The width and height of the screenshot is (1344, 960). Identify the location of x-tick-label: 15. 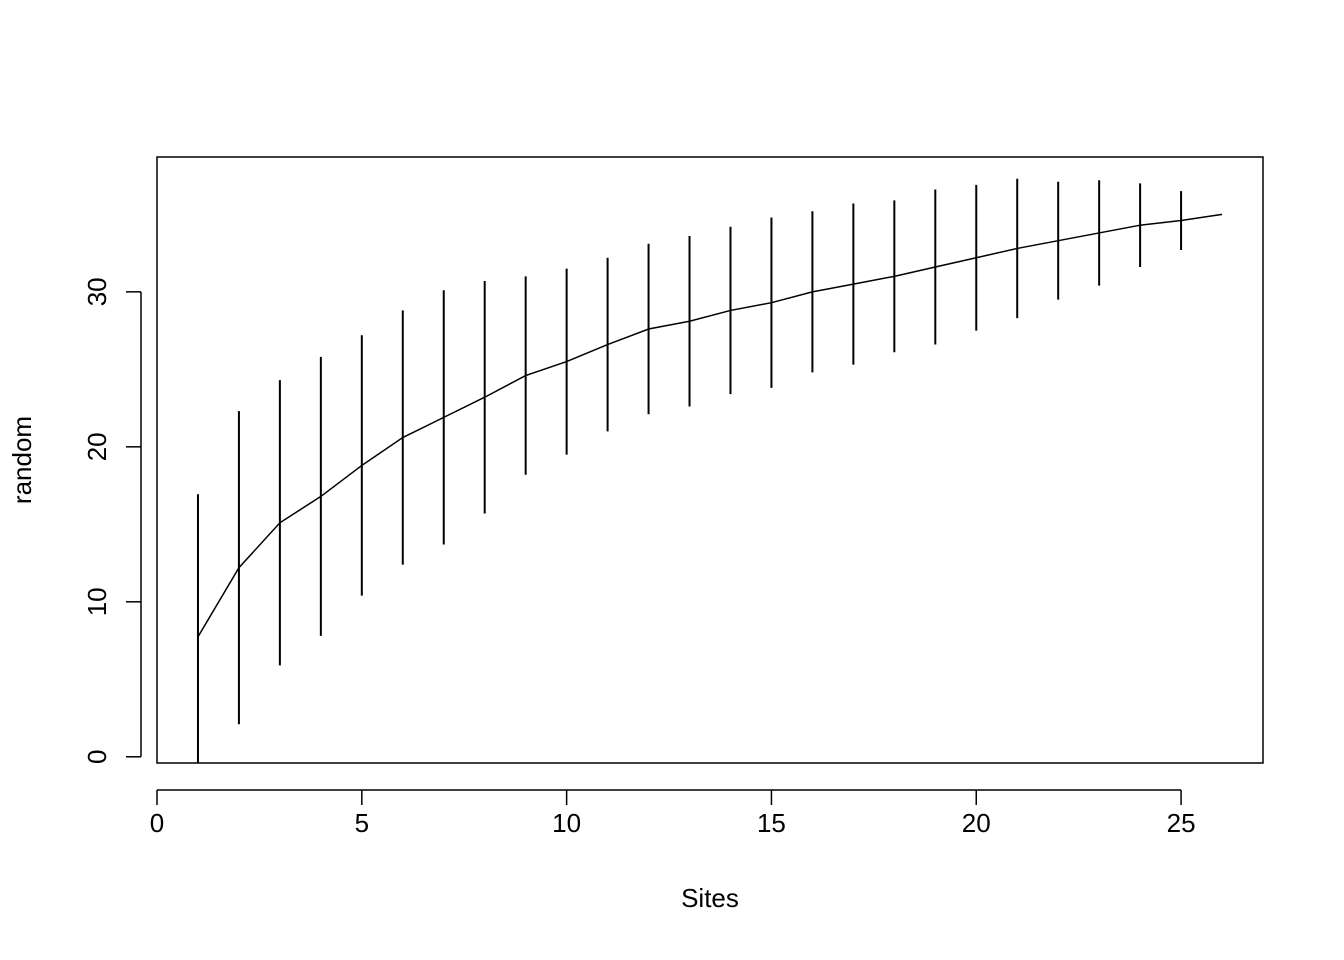
(771, 823).